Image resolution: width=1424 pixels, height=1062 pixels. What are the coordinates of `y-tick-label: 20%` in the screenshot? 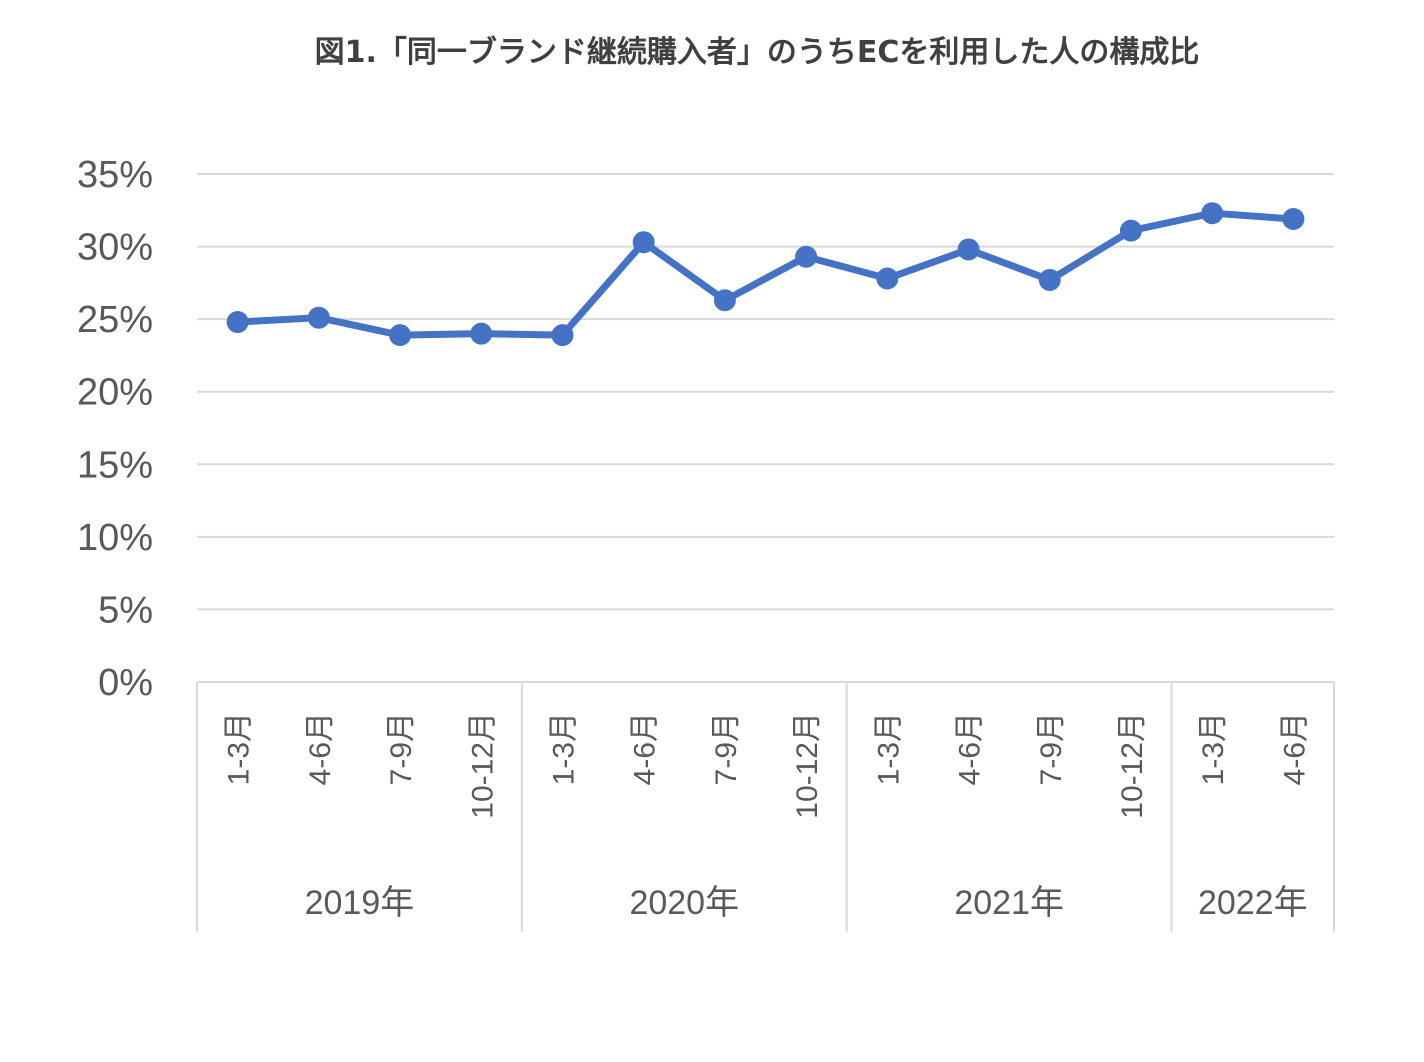 It's located at (115, 393).